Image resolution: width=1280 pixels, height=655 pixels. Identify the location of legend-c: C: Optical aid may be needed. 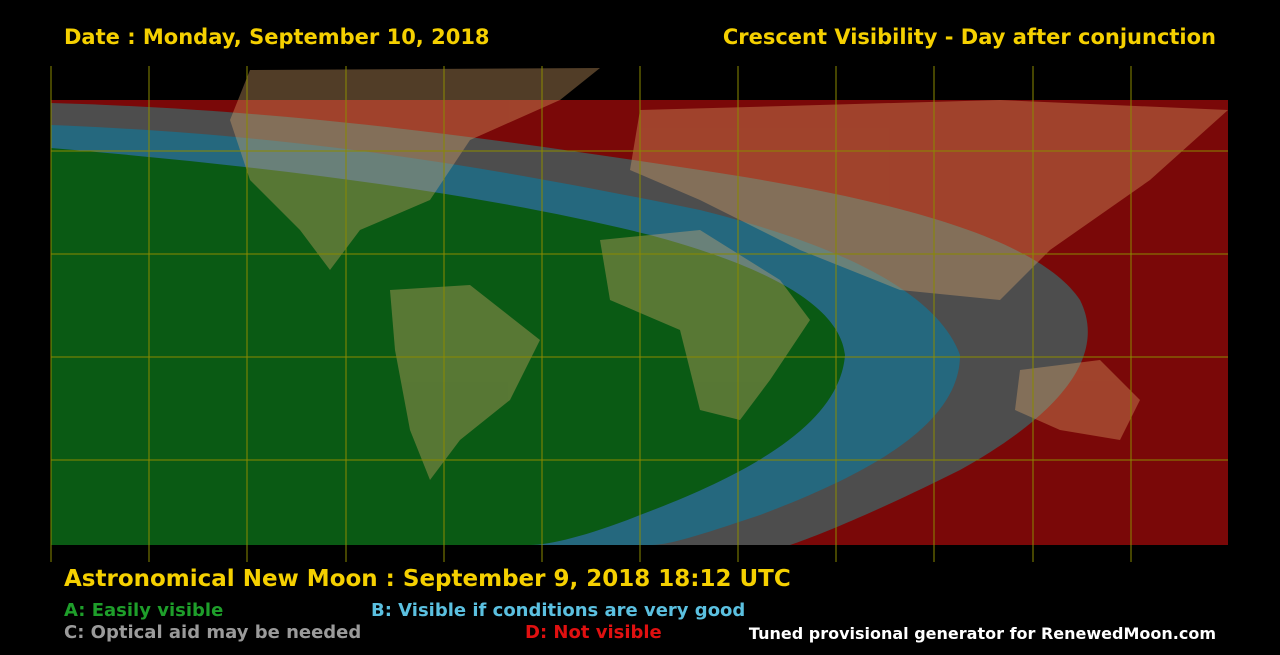
(213, 632).